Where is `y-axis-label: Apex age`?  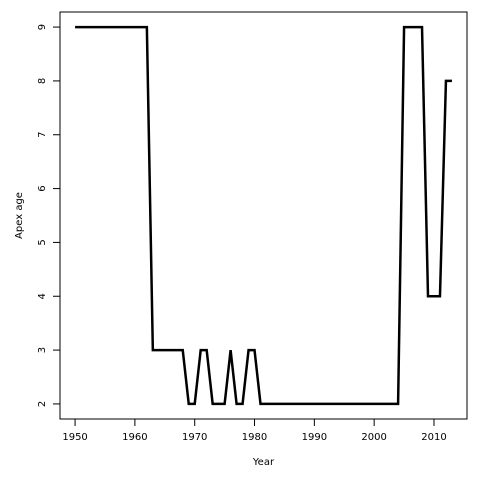 y-axis-label: Apex age is located at coordinates (19, 215).